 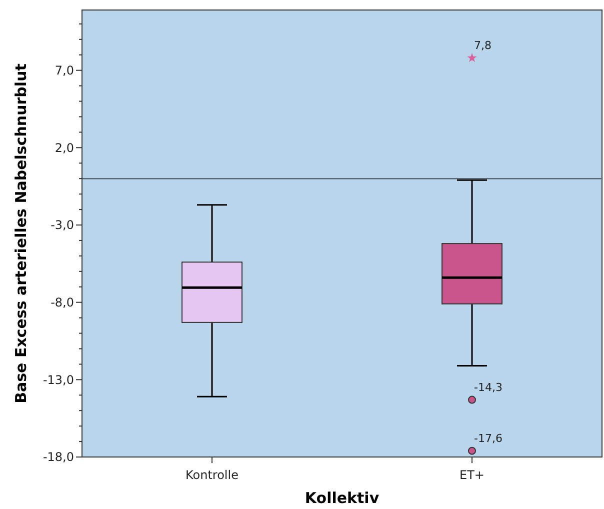 What do you see at coordinates (62, 303) in the screenshot?
I see `y-tick-label: -8,0` at bounding box center [62, 303].